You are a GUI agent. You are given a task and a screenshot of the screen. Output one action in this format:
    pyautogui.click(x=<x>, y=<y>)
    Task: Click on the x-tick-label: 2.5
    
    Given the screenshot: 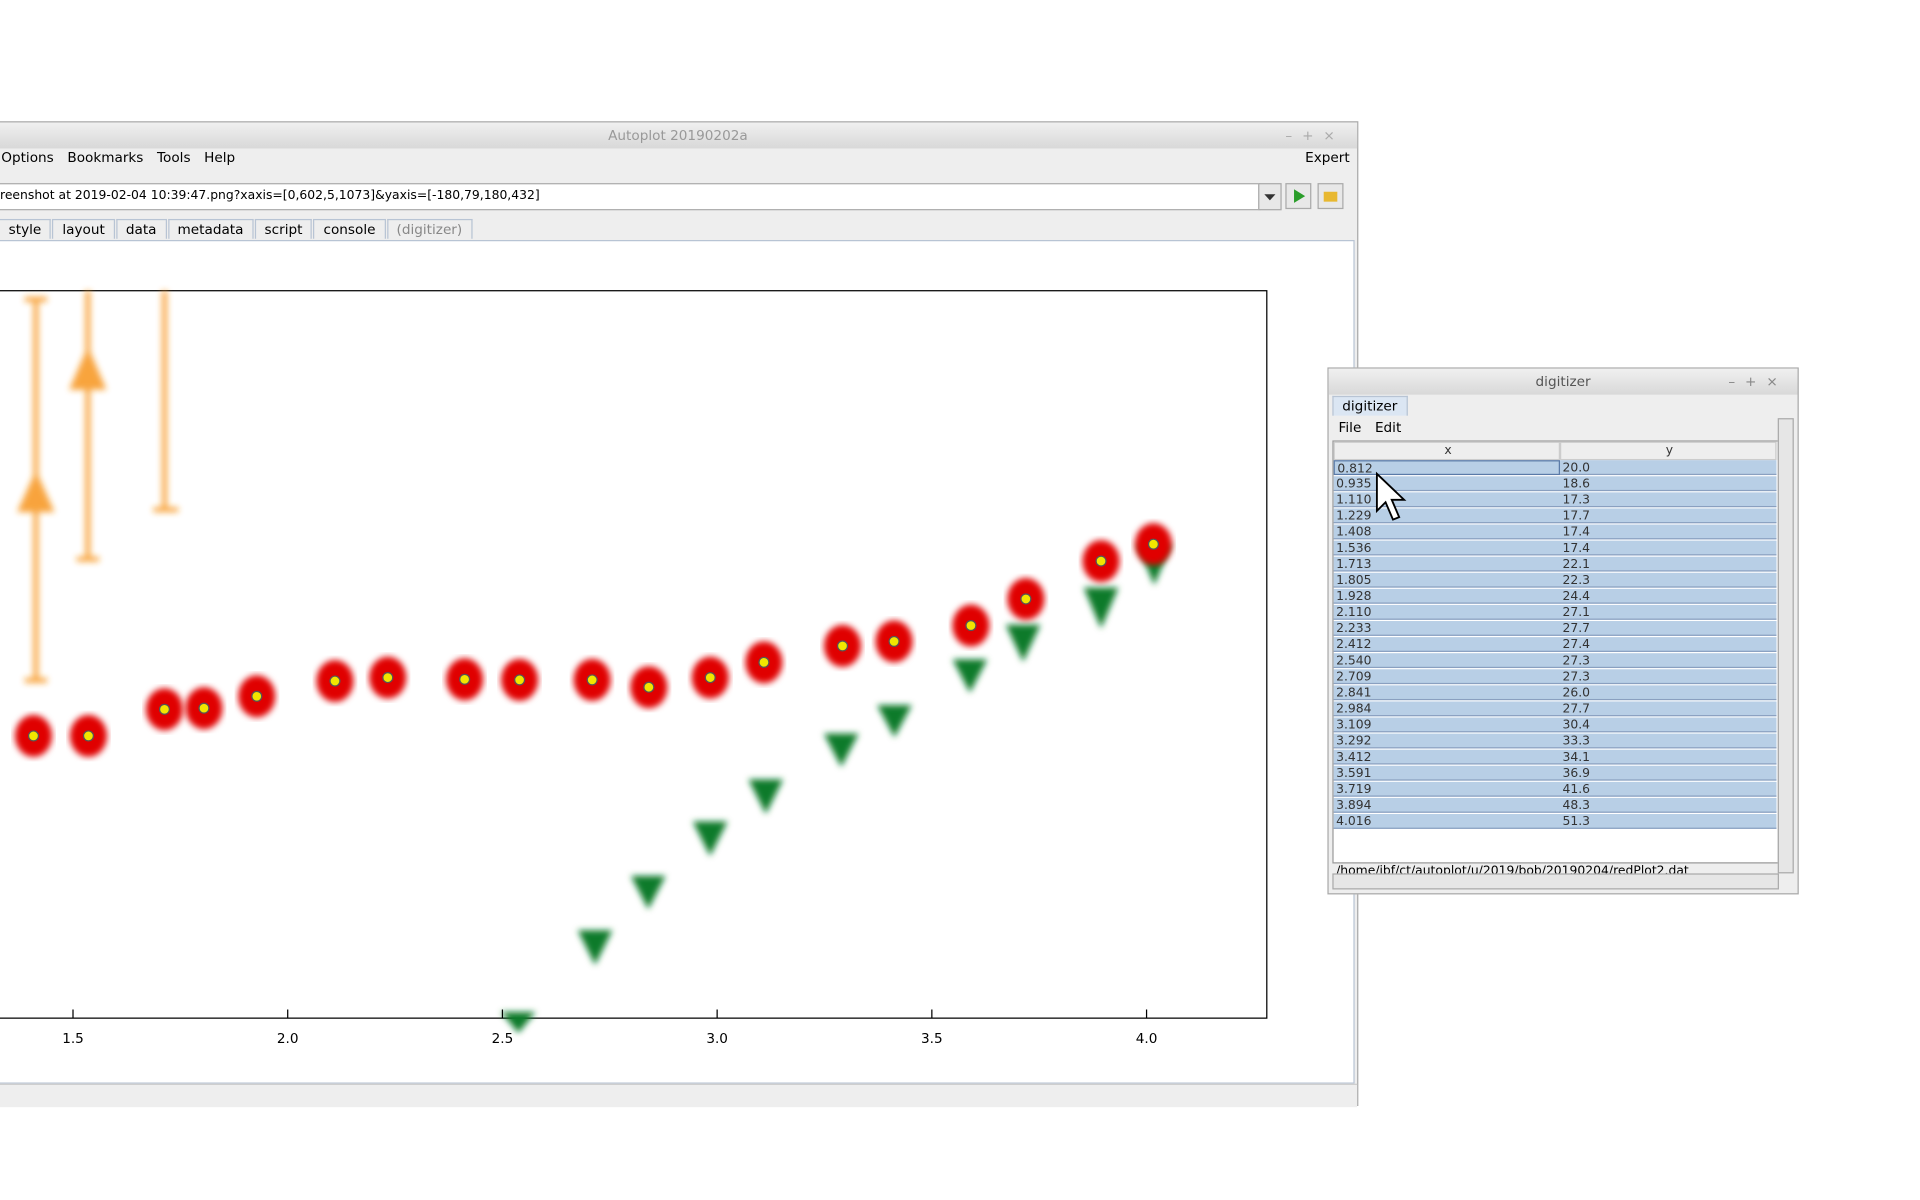 What is the action you would take?
    pyautogui.click(x=503, y=1039)
    